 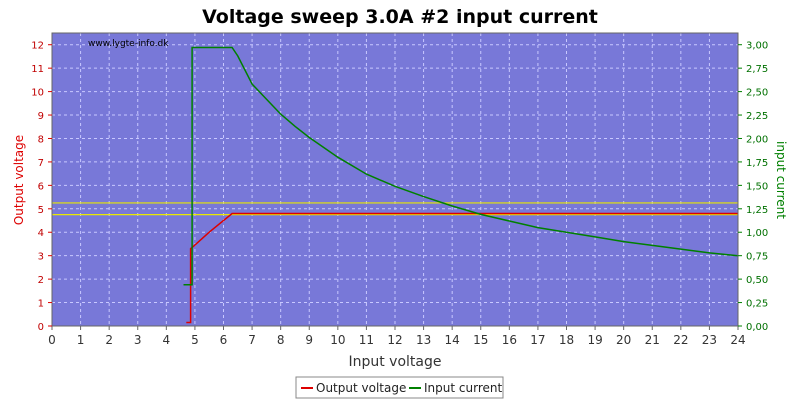 I want to click on x-tick-label: 21, so click(x=652, y=340).